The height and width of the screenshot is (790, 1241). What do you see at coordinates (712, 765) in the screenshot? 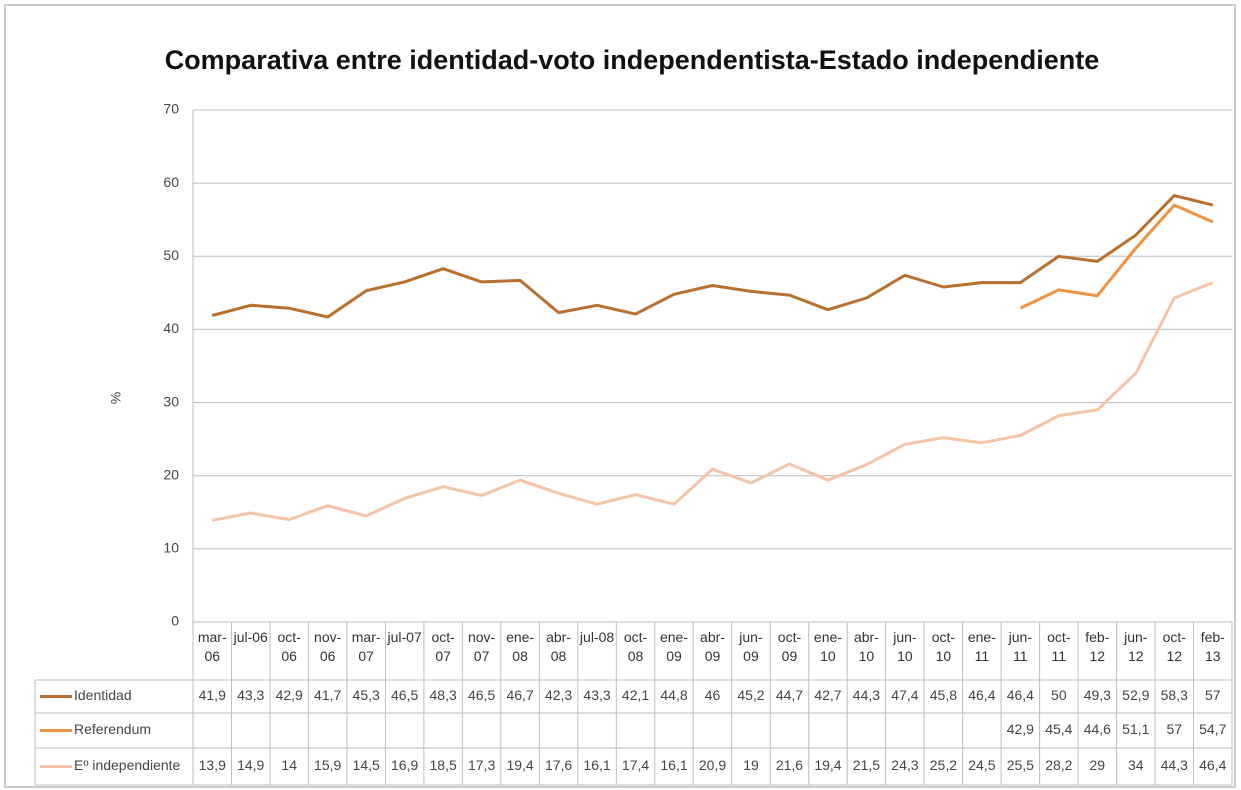
I see `data-label: 20,9` at bounding box center [712, 765].